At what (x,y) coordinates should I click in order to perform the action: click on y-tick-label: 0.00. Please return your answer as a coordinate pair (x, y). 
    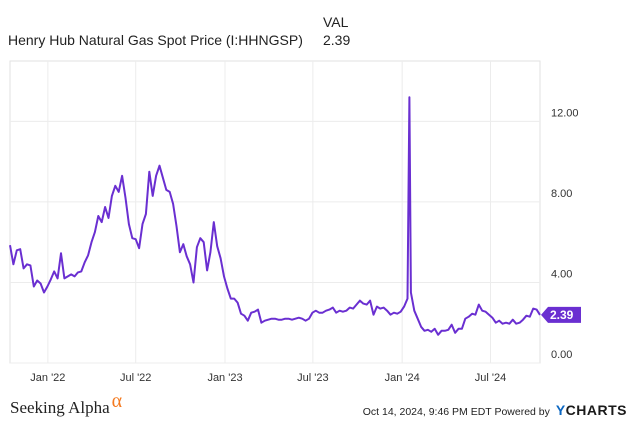
    Looking at the image, I should click on (561, 355).